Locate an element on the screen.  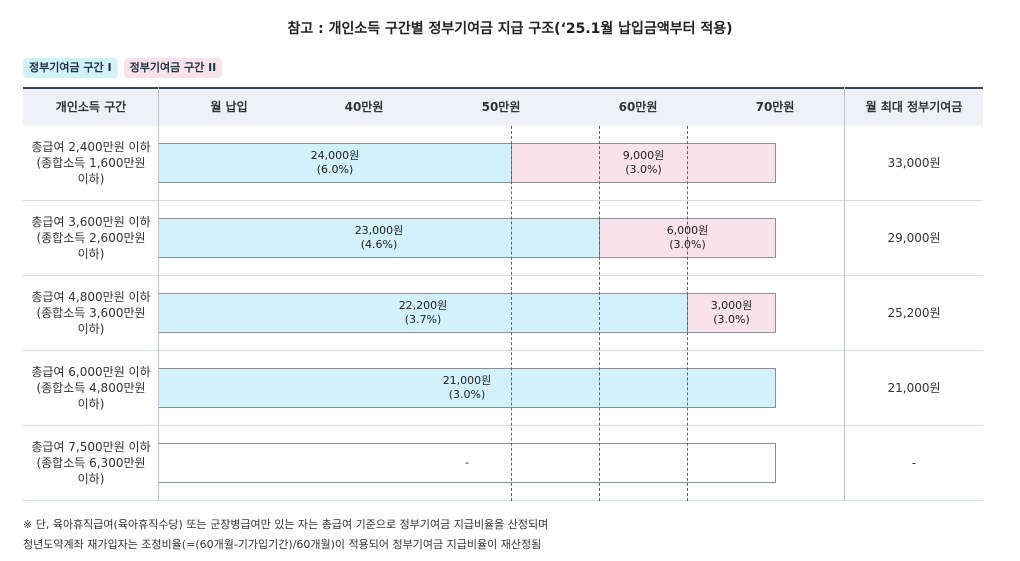
contribution-bar: 23,000원 (4.6%) 6,000원 (3.0%) is located at coordinates (467, 238).